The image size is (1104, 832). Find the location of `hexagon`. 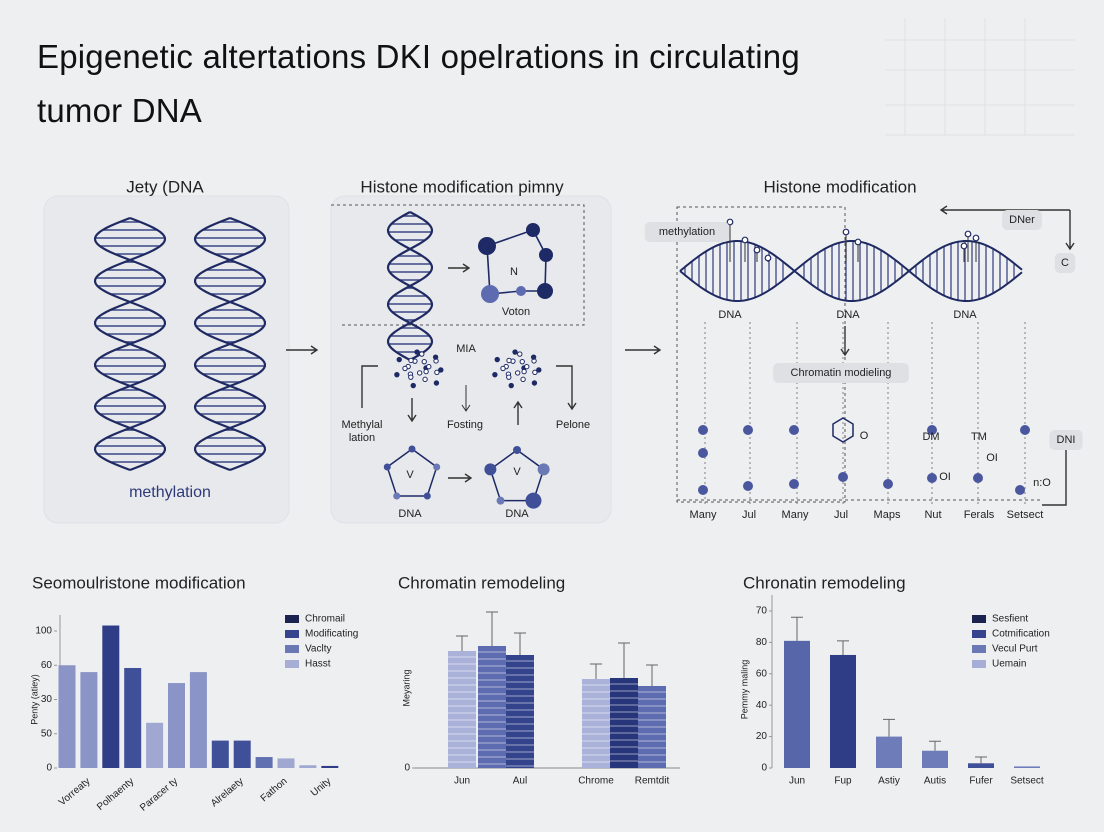

hexagon is located at coordinates (843, 430).